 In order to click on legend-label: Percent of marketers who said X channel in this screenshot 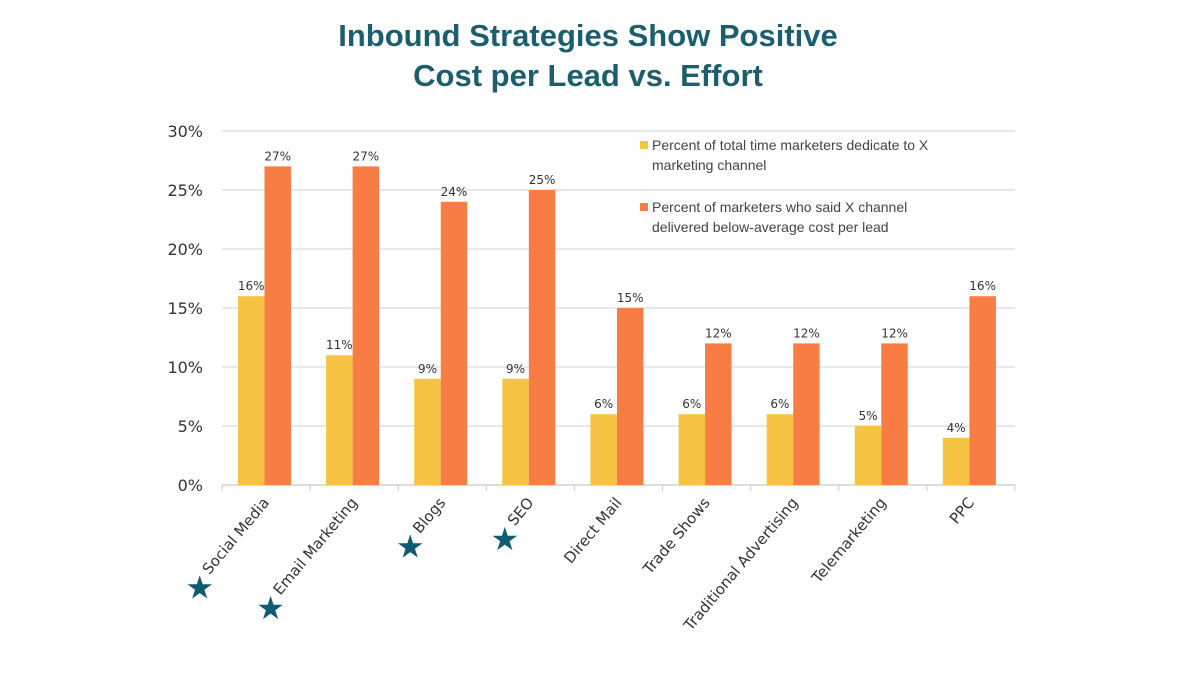, I will do `click(779, 207)`.